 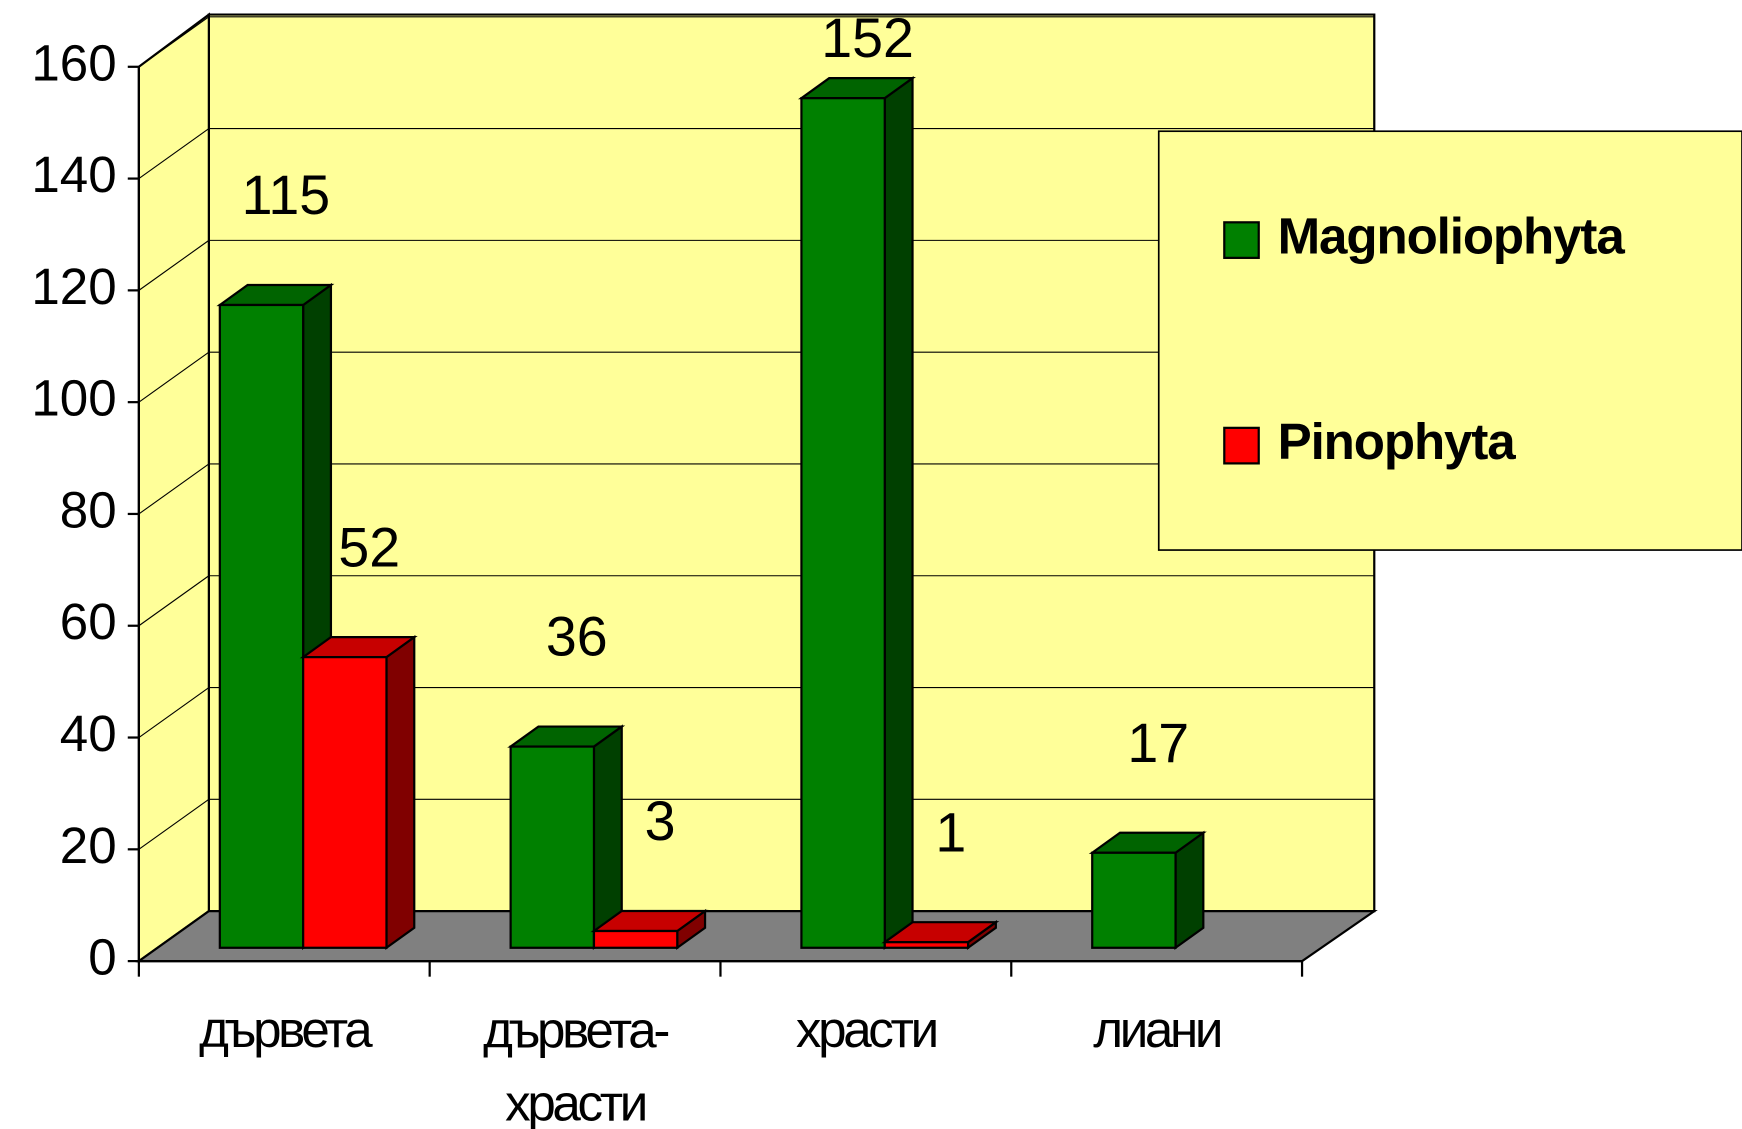 What do you see at coordinates (88, 845) in the screenshot?
I see `y-tick-label: 20` at bounding box center [88, 845].